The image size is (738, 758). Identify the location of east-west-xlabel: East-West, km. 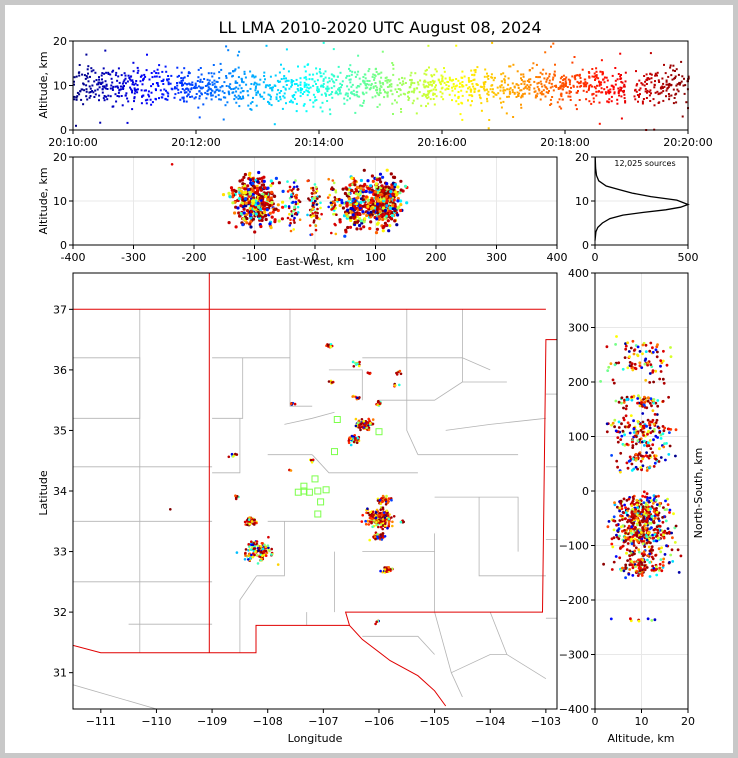
(315, 261).